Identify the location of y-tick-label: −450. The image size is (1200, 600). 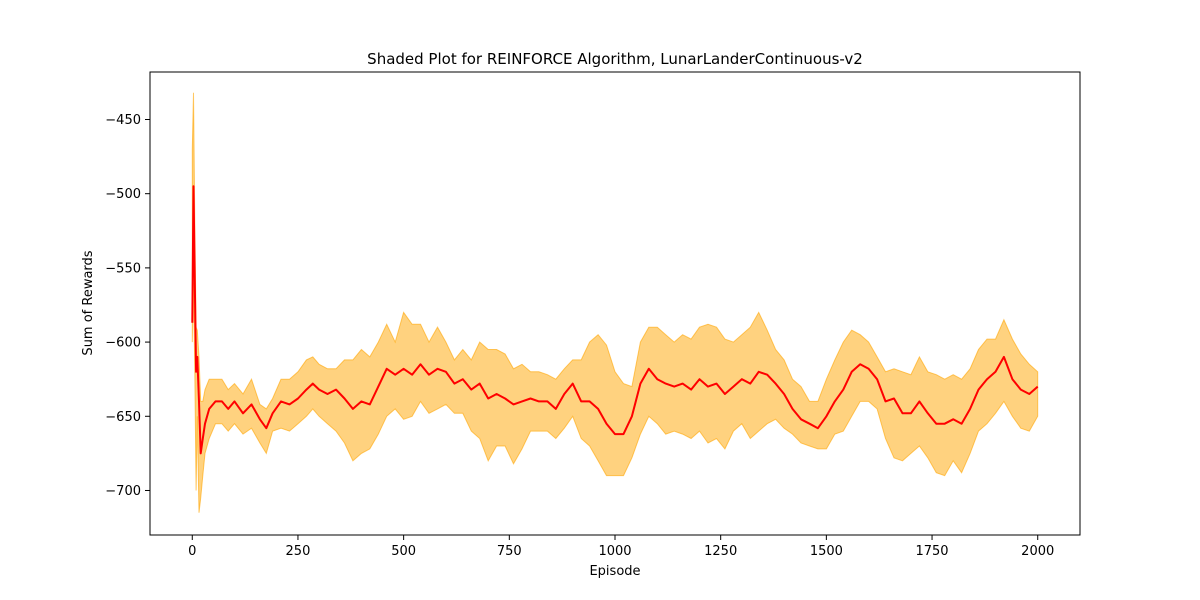
(123, 120).